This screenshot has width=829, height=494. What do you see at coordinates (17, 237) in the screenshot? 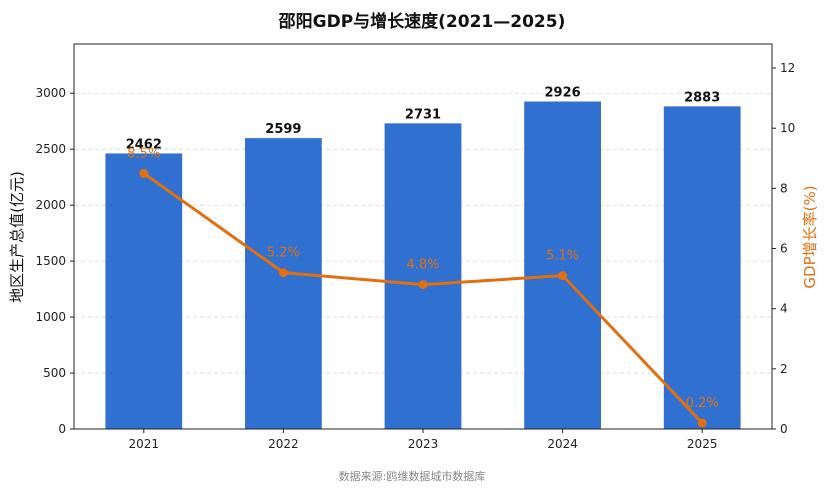
I see `y-axis-left-label: 地区生产总值(亿元)` at bounding box center [17, 237].